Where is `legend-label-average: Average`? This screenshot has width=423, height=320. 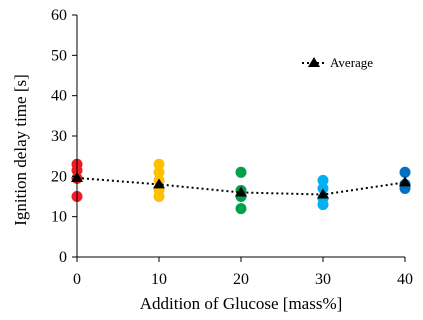
legend-label-average: Average is located at coordinates (351, 62).